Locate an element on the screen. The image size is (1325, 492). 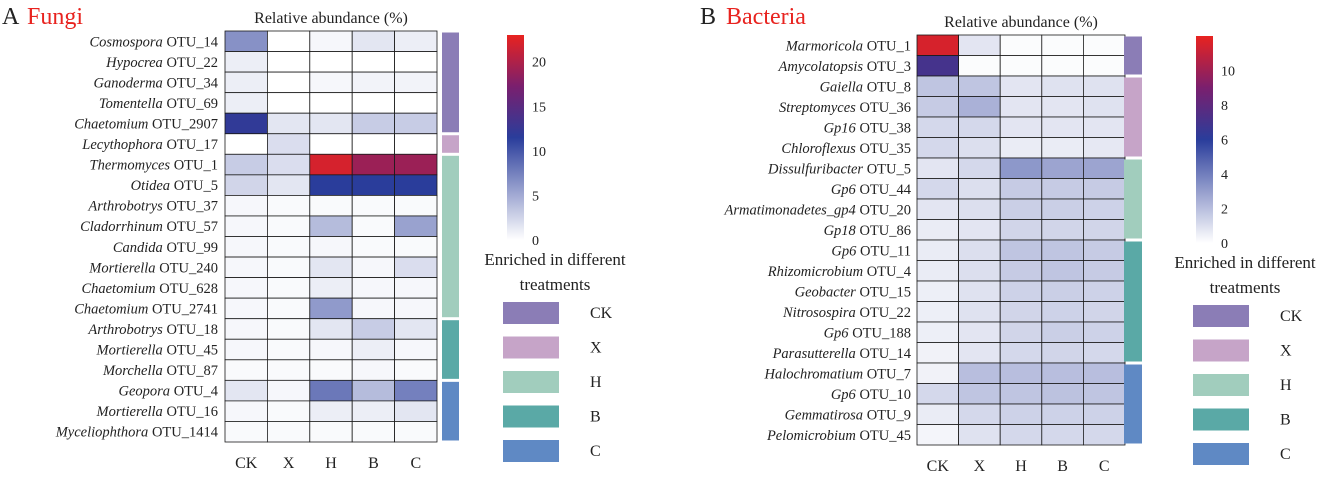
legend-swatch-h is located at coordinates (531, 382).